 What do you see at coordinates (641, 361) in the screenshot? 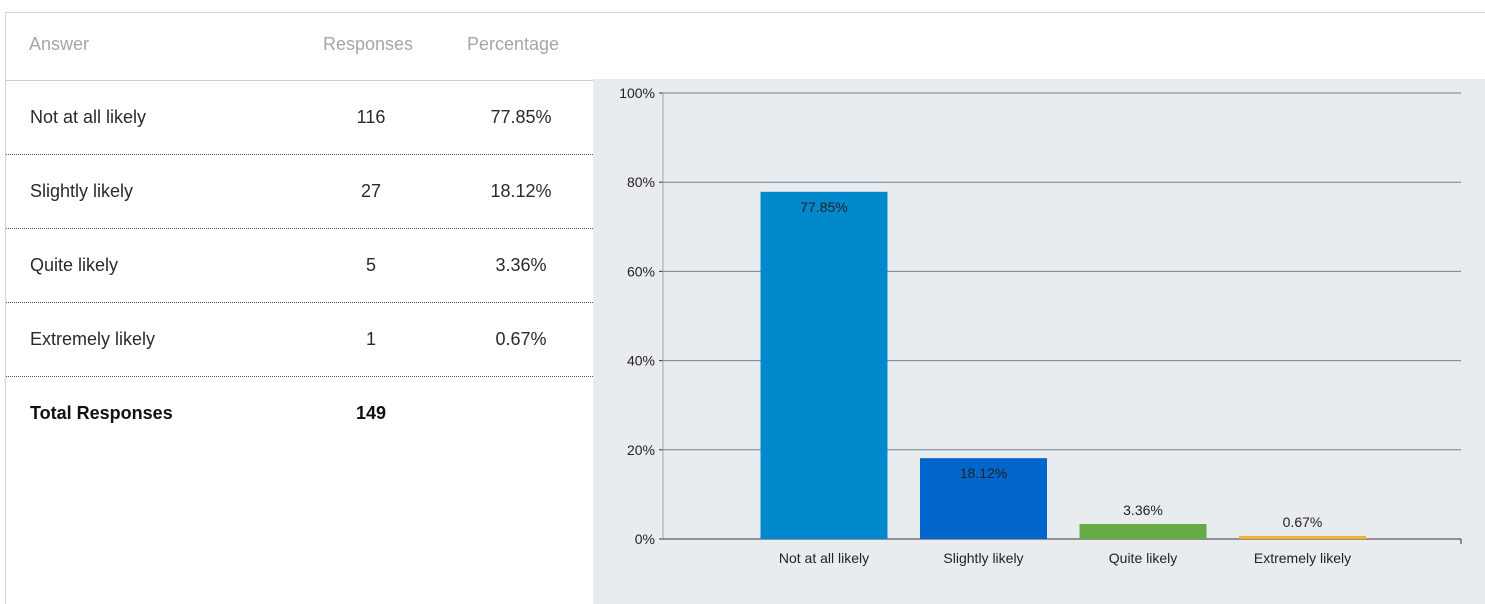
I see `y-tick-label: 40%` at bounding box center [641, 361].